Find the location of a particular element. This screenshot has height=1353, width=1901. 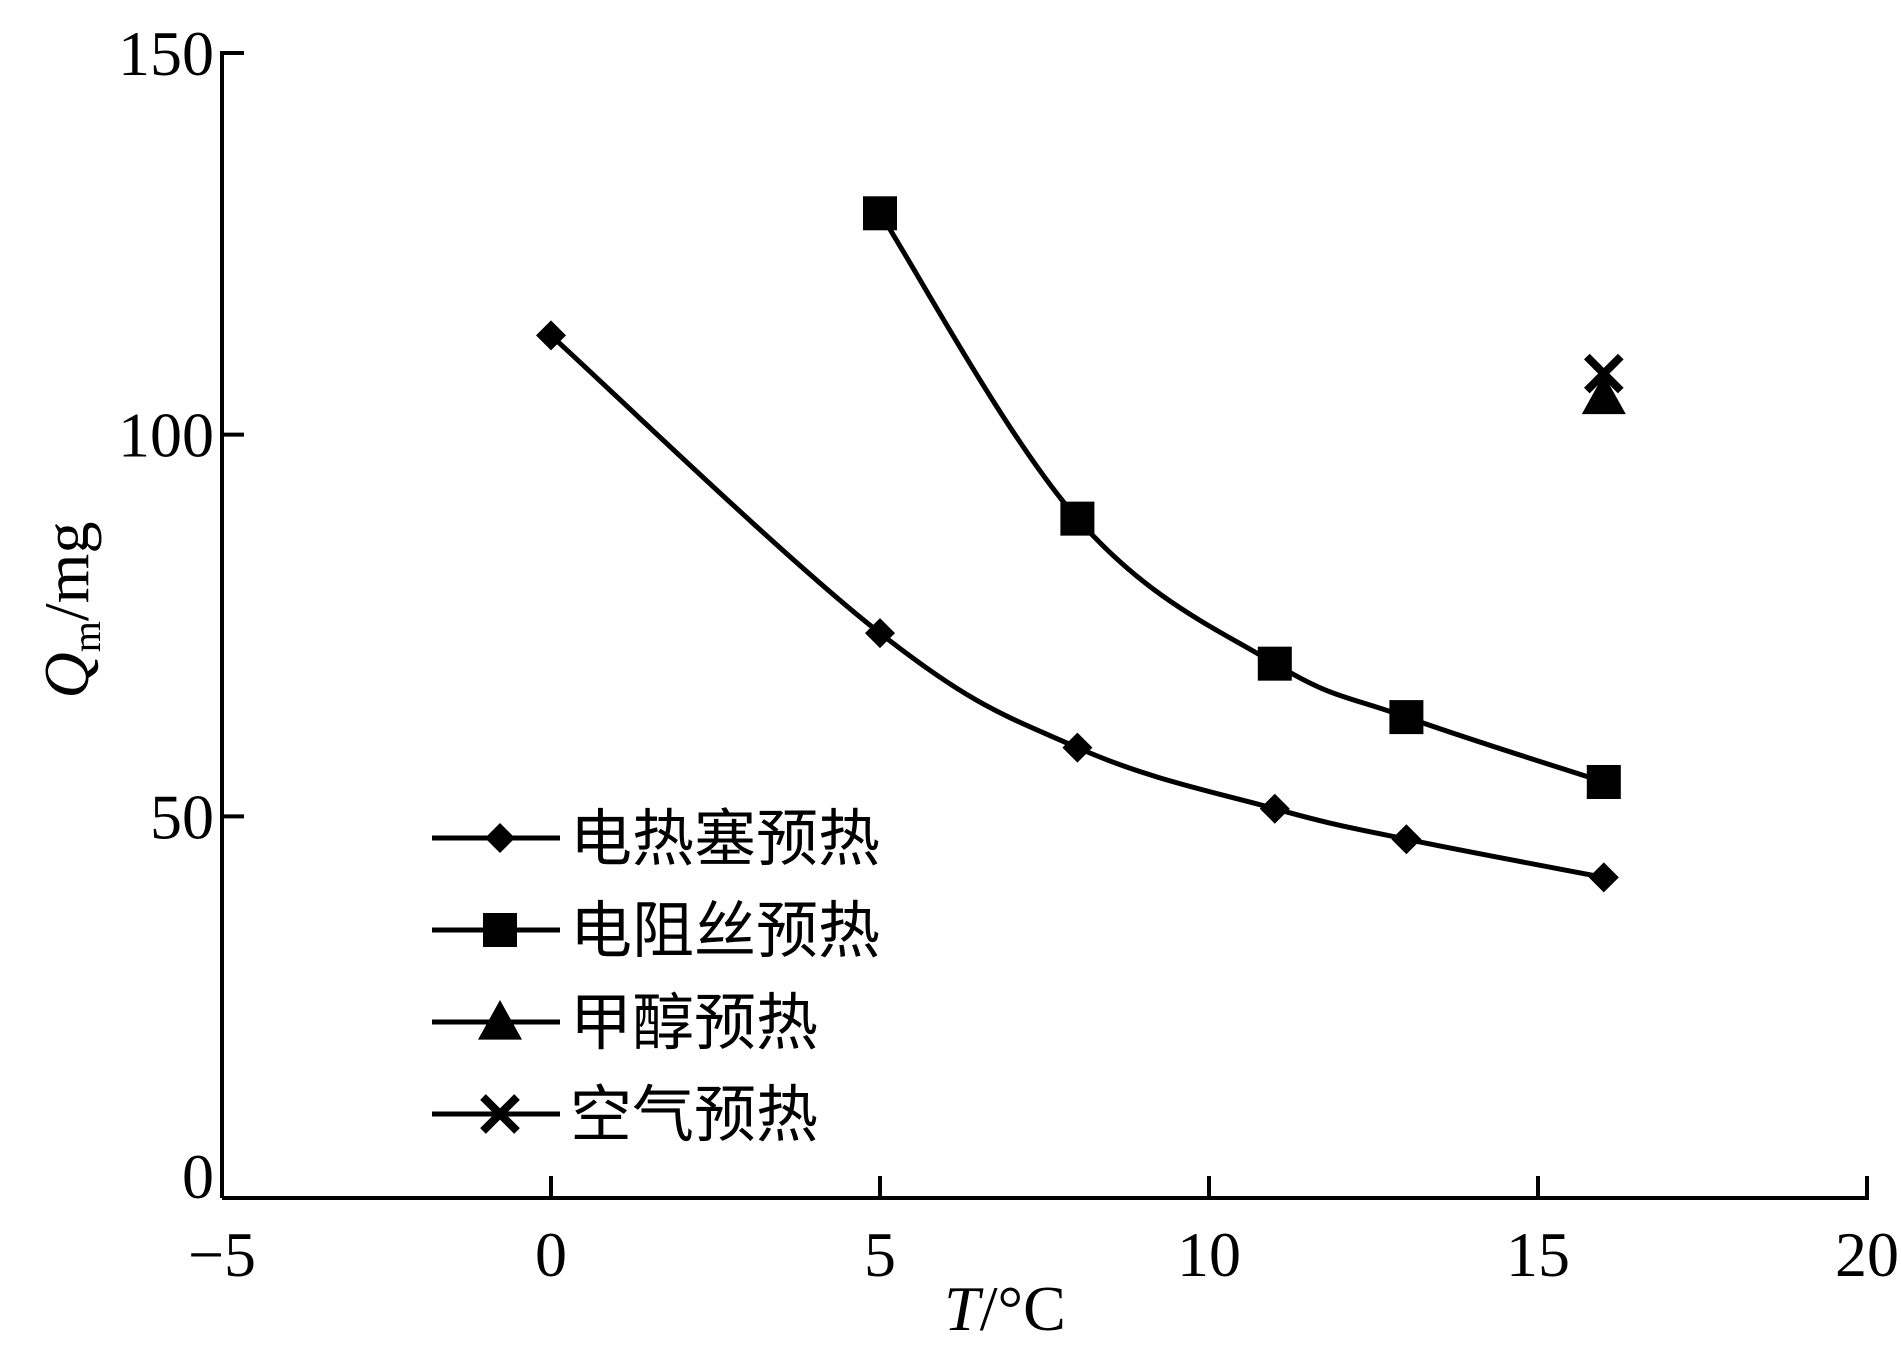

legend-entry: 空气预热 is located at coordinates (625, 1114).